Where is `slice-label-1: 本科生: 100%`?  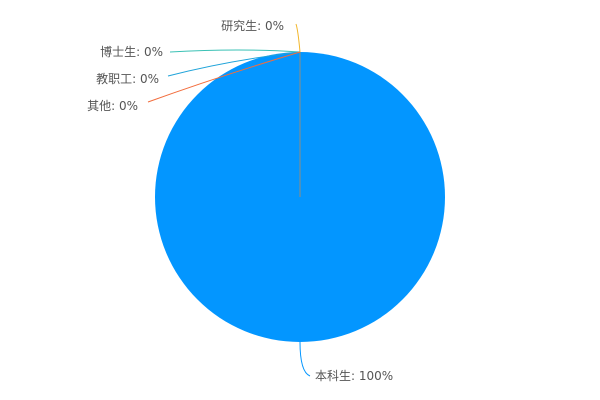
slice-label-1: 本科生: 100% is located at coordinates (354, 376).